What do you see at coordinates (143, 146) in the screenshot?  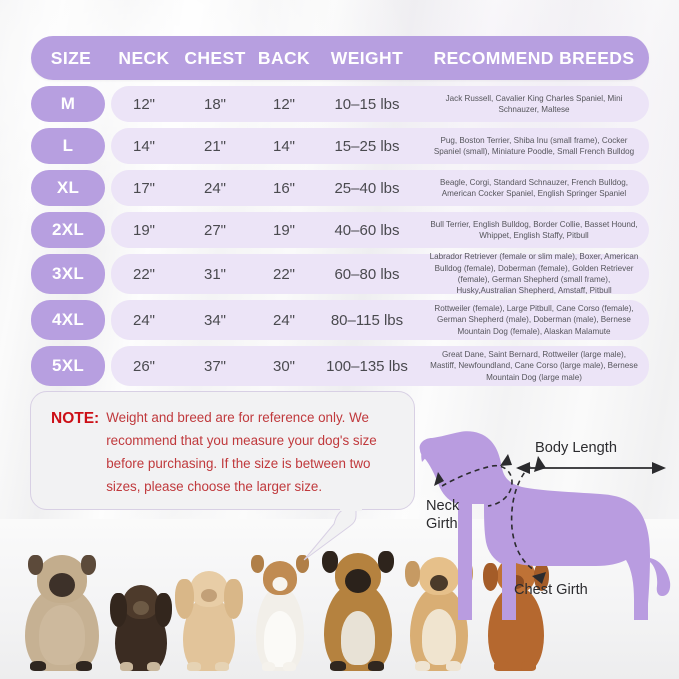 I see `cell-neck: 14"` at bounding box center [143, 146].